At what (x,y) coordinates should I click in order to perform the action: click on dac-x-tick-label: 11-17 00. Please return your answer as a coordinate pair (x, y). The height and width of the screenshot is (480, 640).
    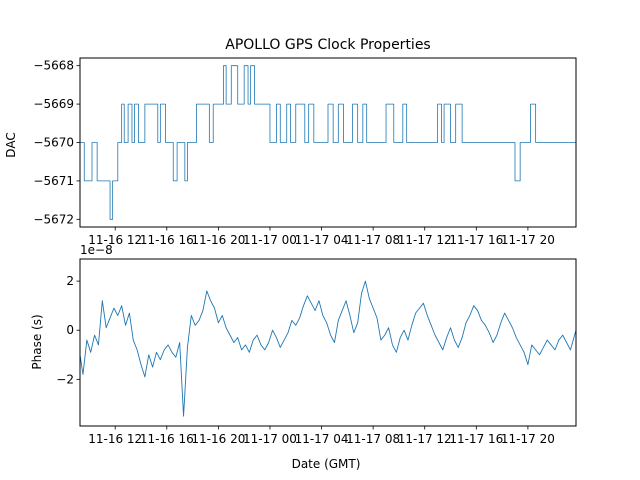
    Looking at the image, I should click on (270, 240).